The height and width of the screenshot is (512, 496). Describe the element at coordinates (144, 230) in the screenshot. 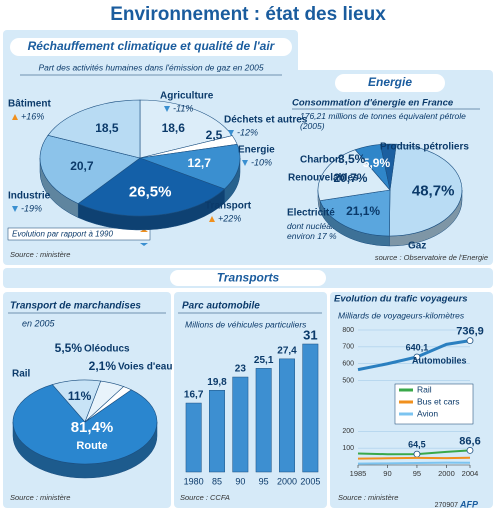

I see `icon-up` at that location.